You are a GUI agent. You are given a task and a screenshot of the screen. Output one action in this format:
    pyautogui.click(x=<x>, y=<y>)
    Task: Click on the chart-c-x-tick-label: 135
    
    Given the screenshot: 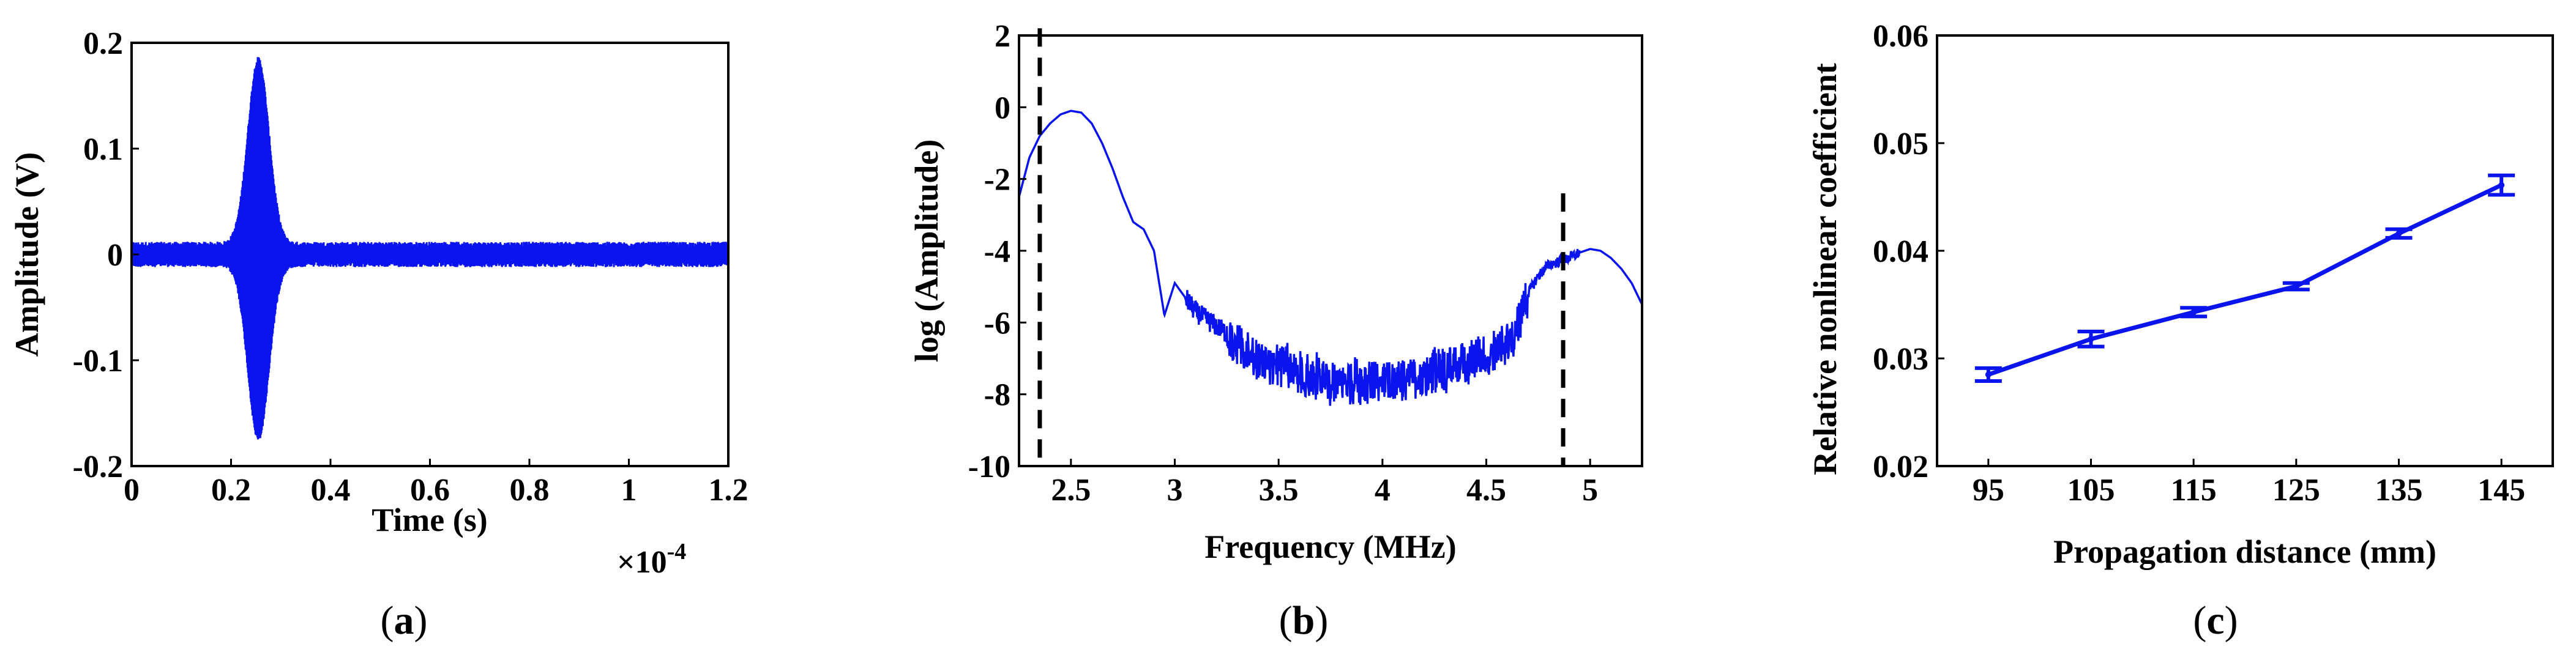 What is the action you would take?
    pyautogui.click(x=2399, y=491)
    